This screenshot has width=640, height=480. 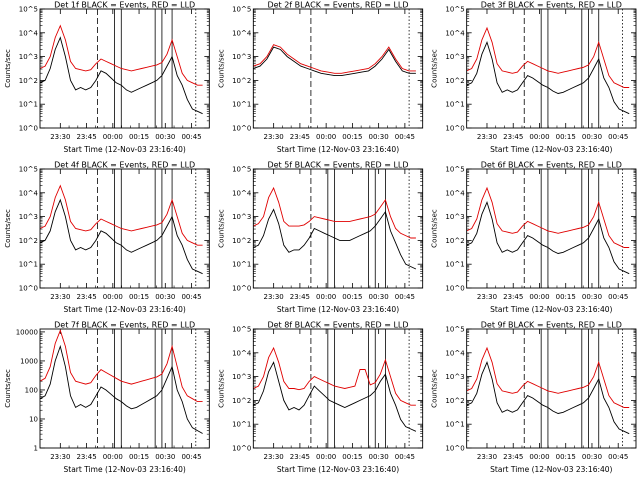 What do you see at coordinates (33, 419) in the screenshot?
I see `y-tick-label: 10` at bounding box center [33, 419].